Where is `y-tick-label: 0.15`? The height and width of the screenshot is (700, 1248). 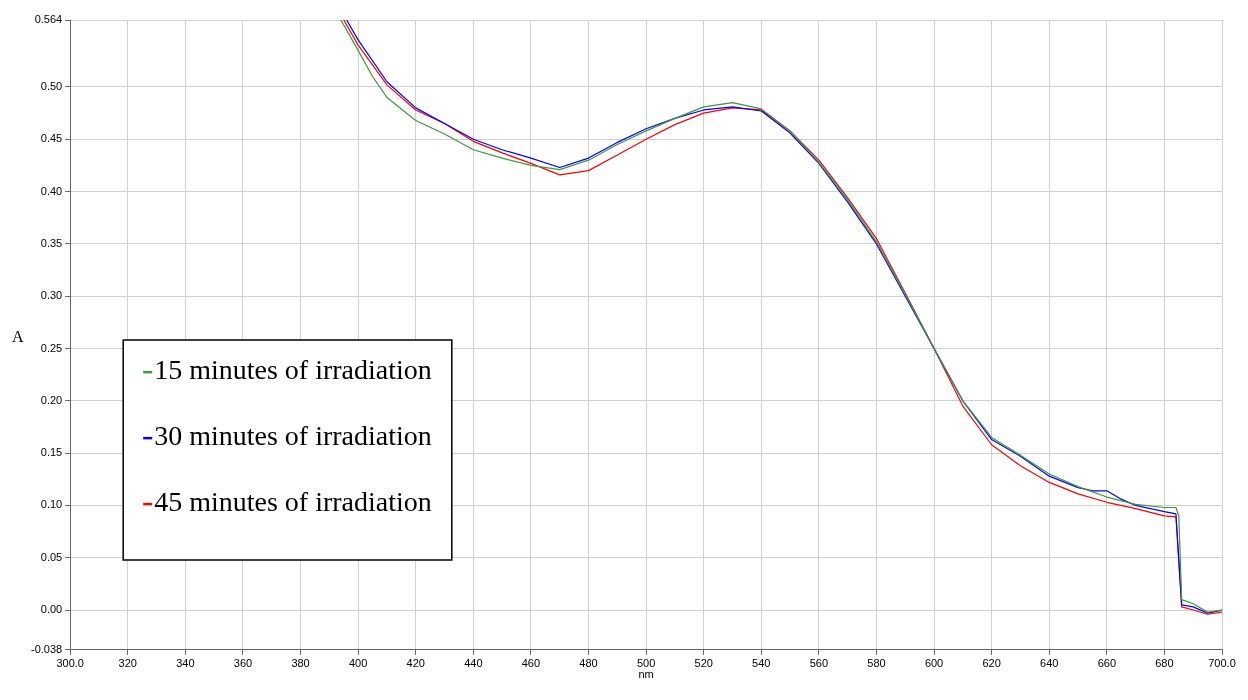 y-tick-label: 0.15 is located at coordinates (51, 452).